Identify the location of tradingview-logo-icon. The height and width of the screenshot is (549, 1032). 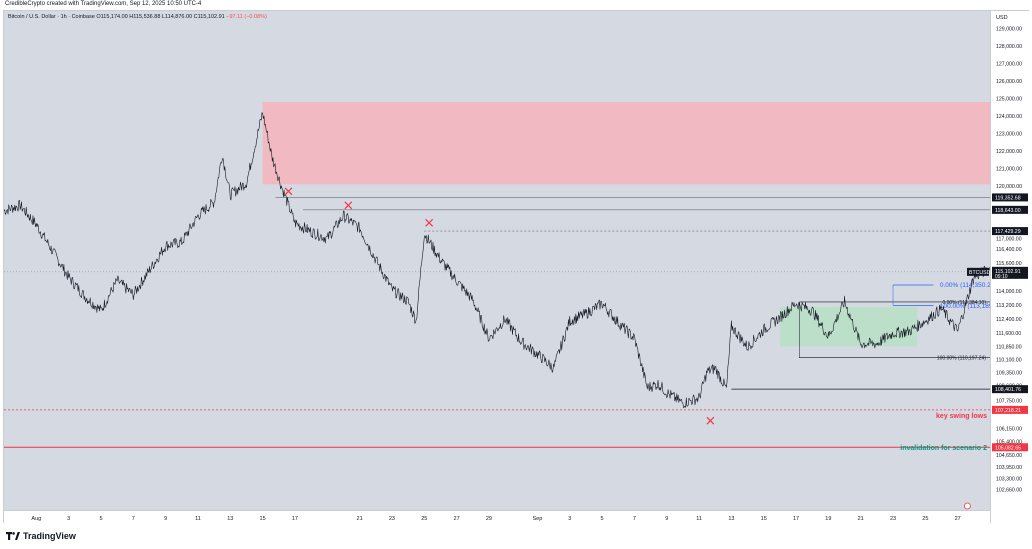
(13, 536).